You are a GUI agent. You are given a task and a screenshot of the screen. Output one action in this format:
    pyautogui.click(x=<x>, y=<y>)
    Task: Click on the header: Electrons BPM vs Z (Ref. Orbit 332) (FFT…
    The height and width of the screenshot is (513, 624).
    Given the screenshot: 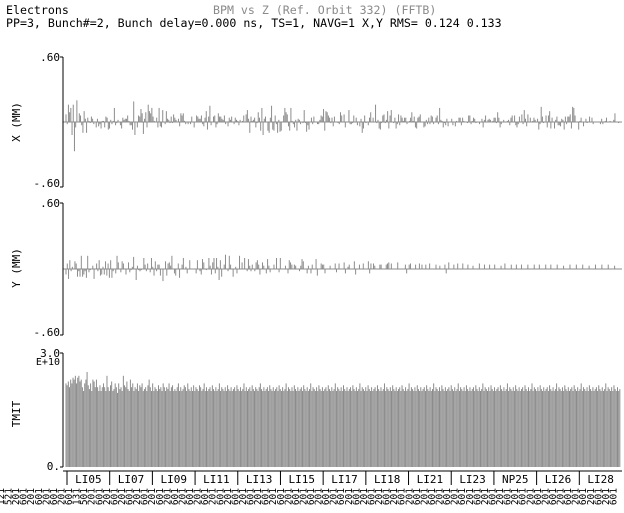 What is the action you would take?
    pyautogui.click(x=312, y=17)
    